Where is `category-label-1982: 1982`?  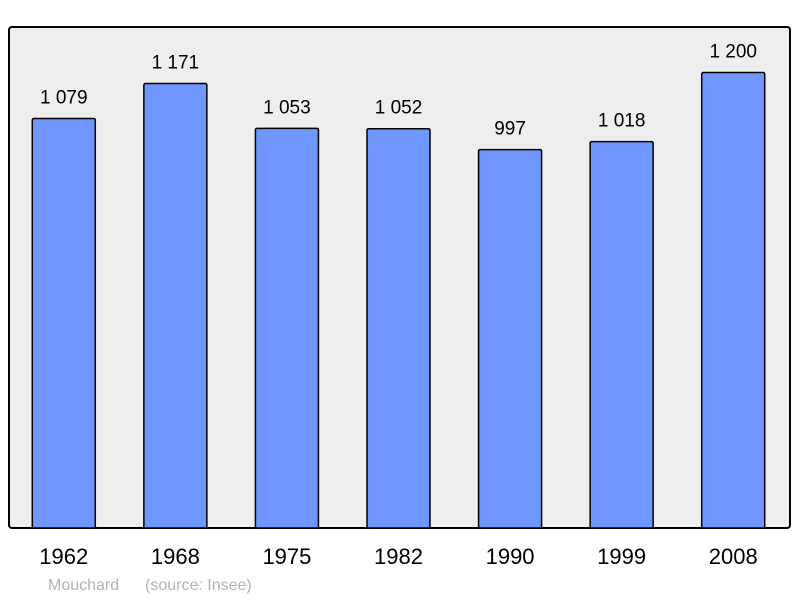 category-label-1982: 1982 is located at coordinates (398, 556).